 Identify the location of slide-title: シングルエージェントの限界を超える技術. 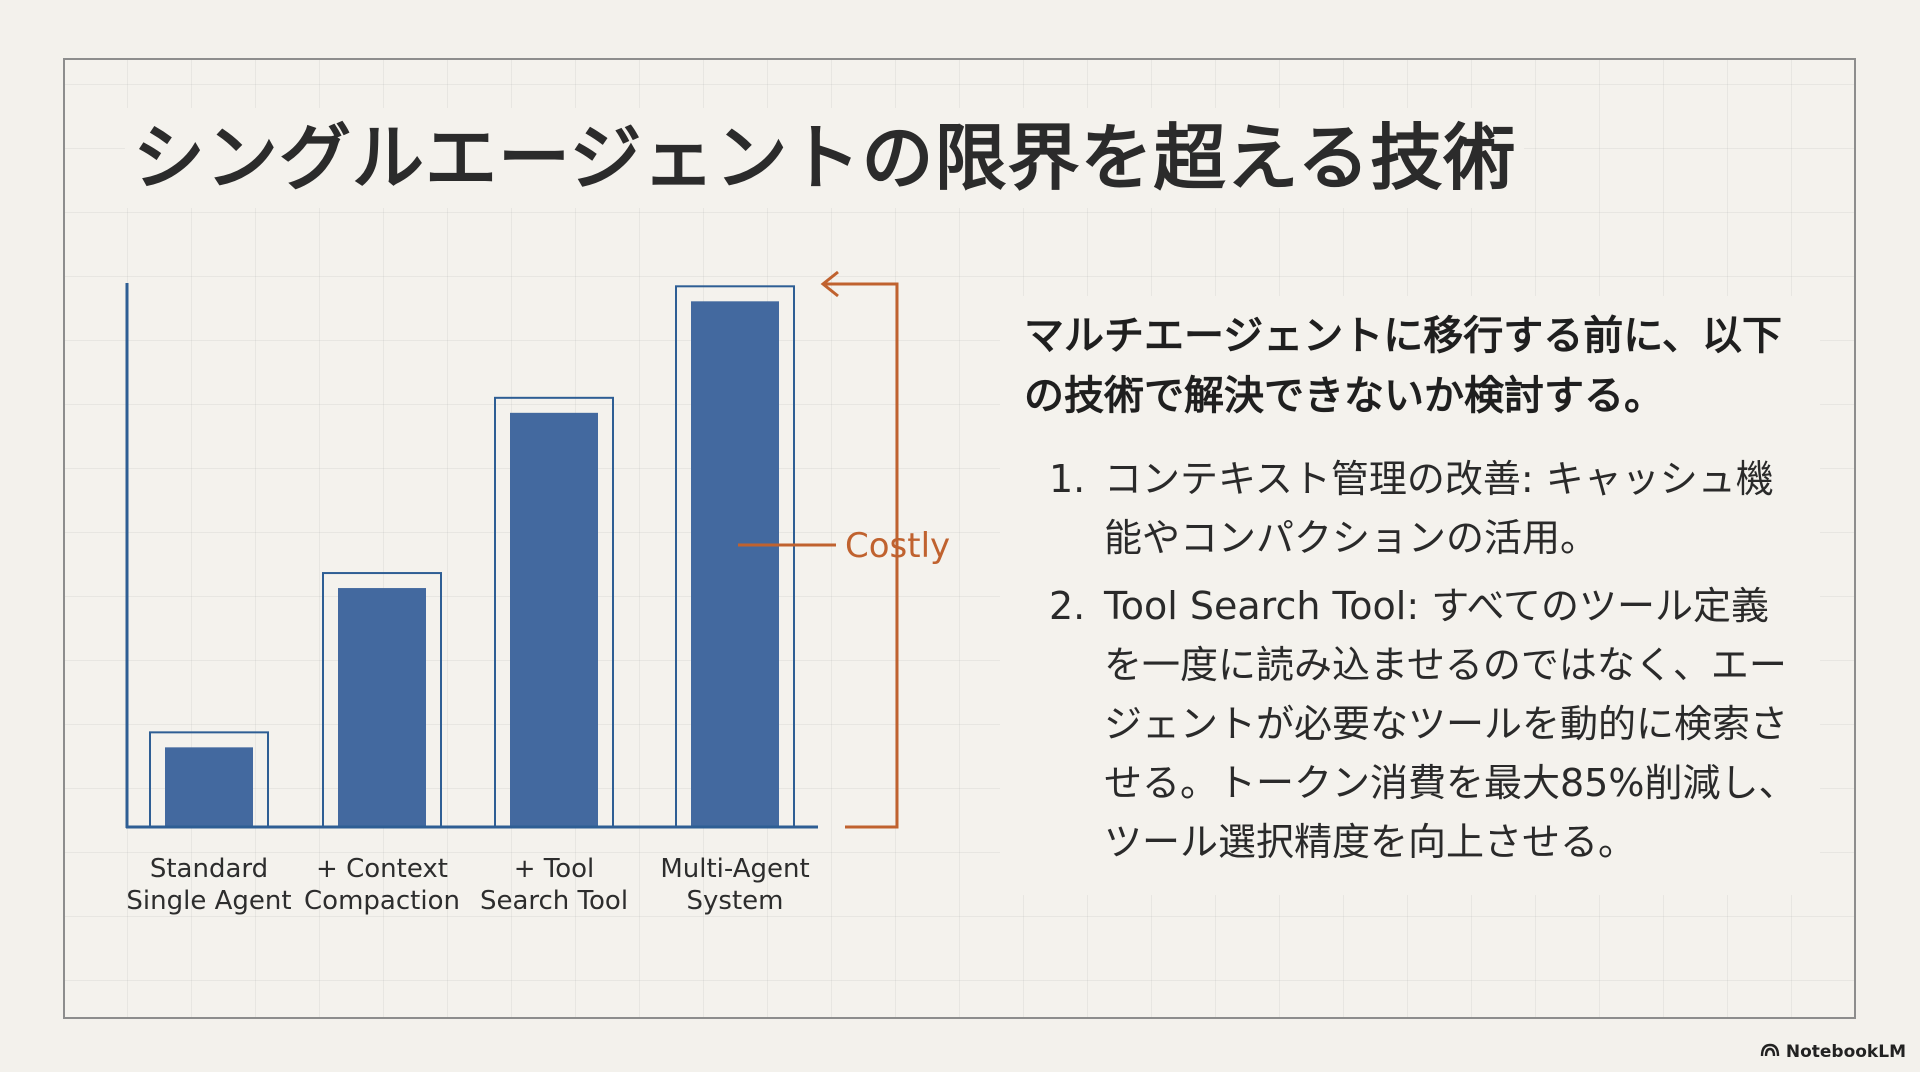
(825, 158).